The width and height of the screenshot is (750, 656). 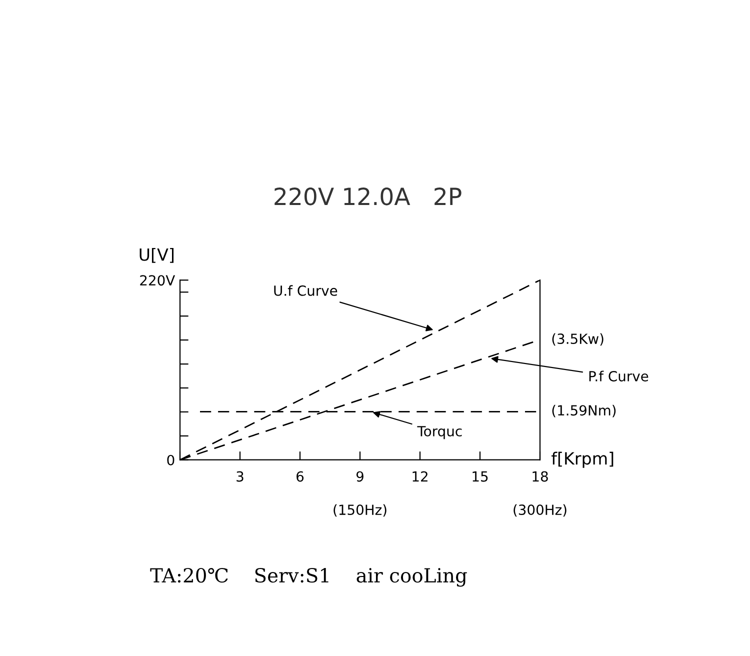 I want to click on x-tick-label: 6, so click(x=300, y=476).